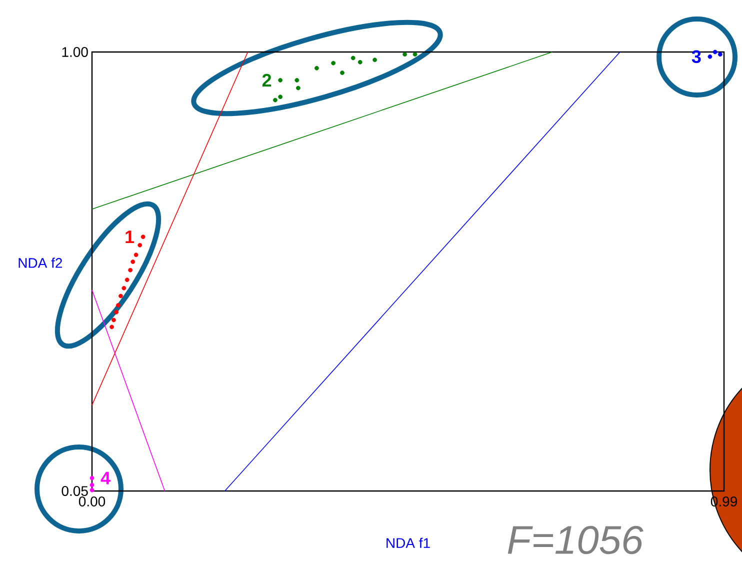 The width and height of the screenshot is (742, 563). What do you see at coordinates (408, 543) in the screenshot?
I see `x-axis-title: NDA f1` at bounding box center [408, 543].